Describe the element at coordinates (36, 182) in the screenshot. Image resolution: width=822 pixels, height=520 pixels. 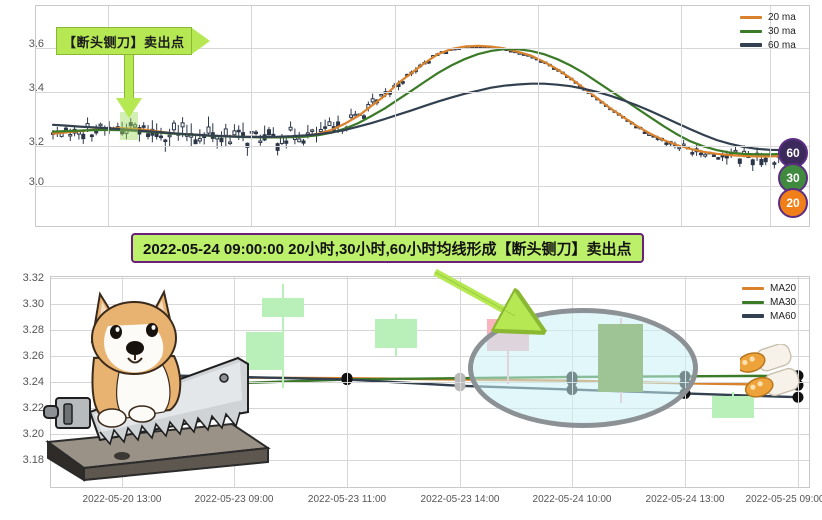
I see `top-y-tick-3: 3.0` at that location.